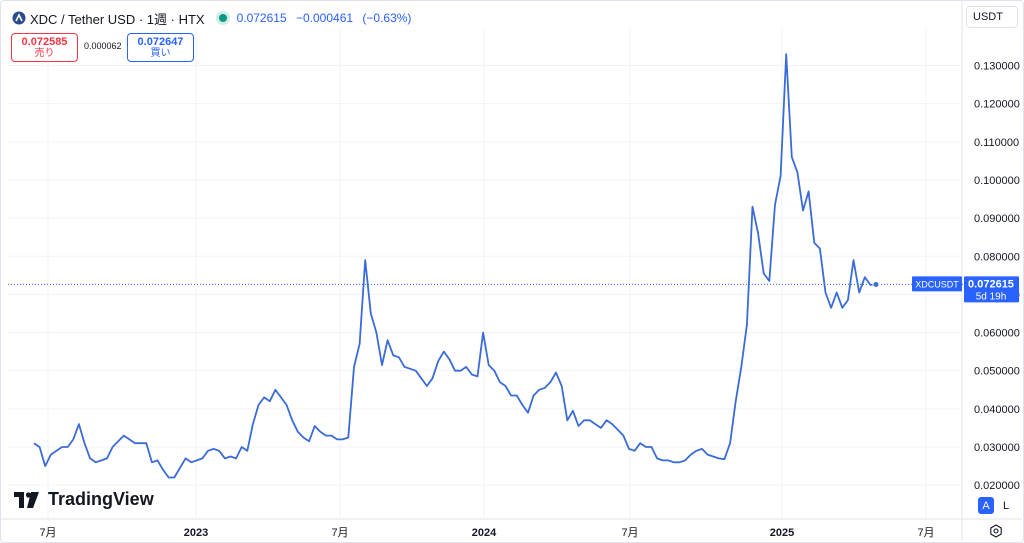 This screenshot has height=543, width=1024. I want to click on y-tick-label: 0.080000, so click(997, 257).